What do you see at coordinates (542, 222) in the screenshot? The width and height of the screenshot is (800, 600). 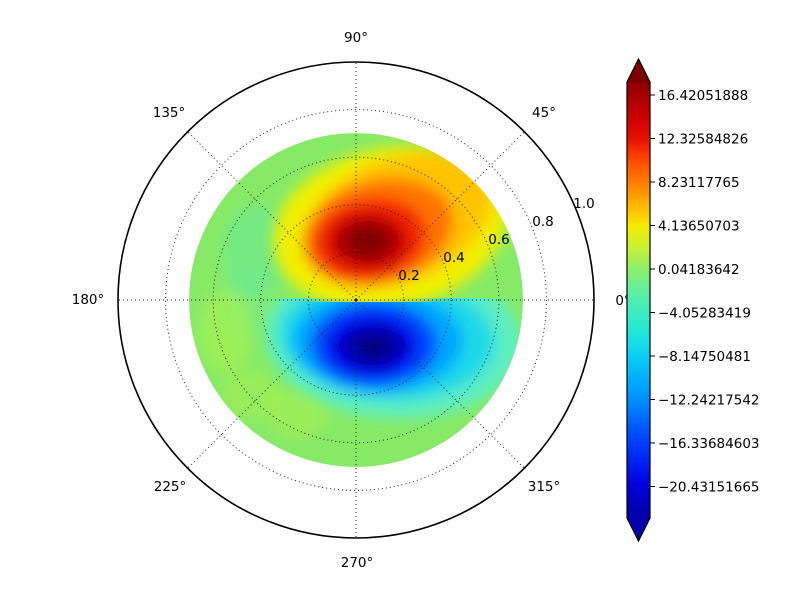 I see `radial-tick-label-0-8: 0.8` at bounding box center [542, 222].